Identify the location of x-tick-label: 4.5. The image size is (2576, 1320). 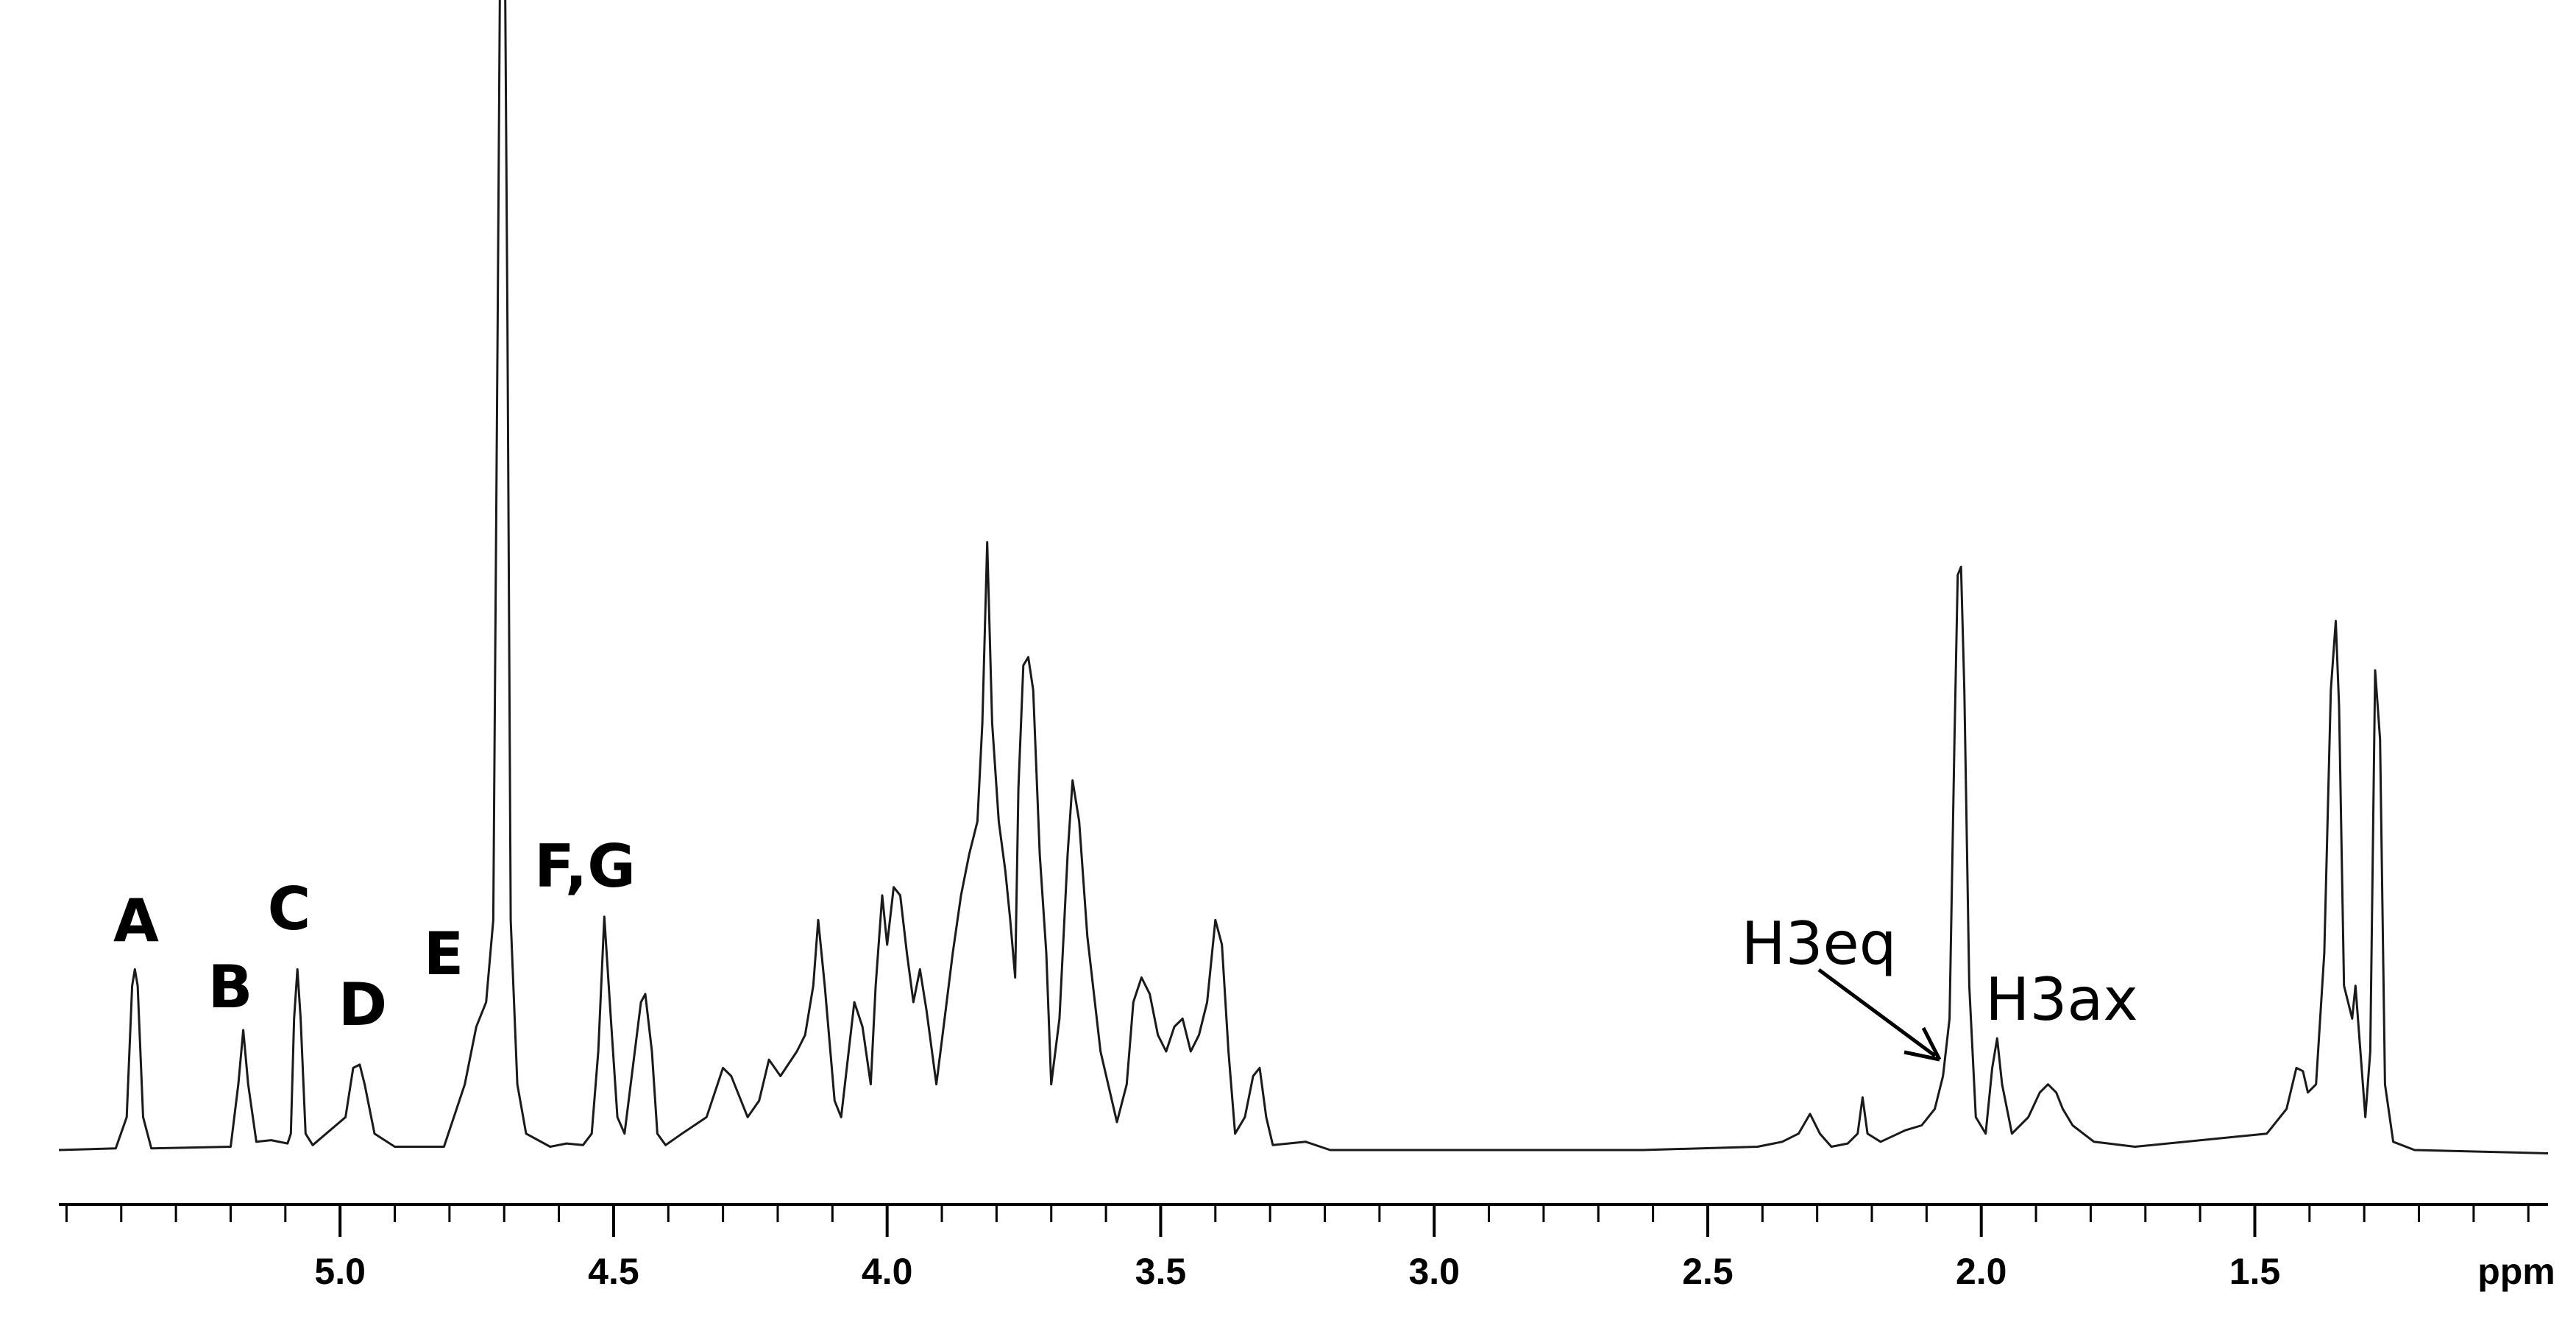
(613, 1271).